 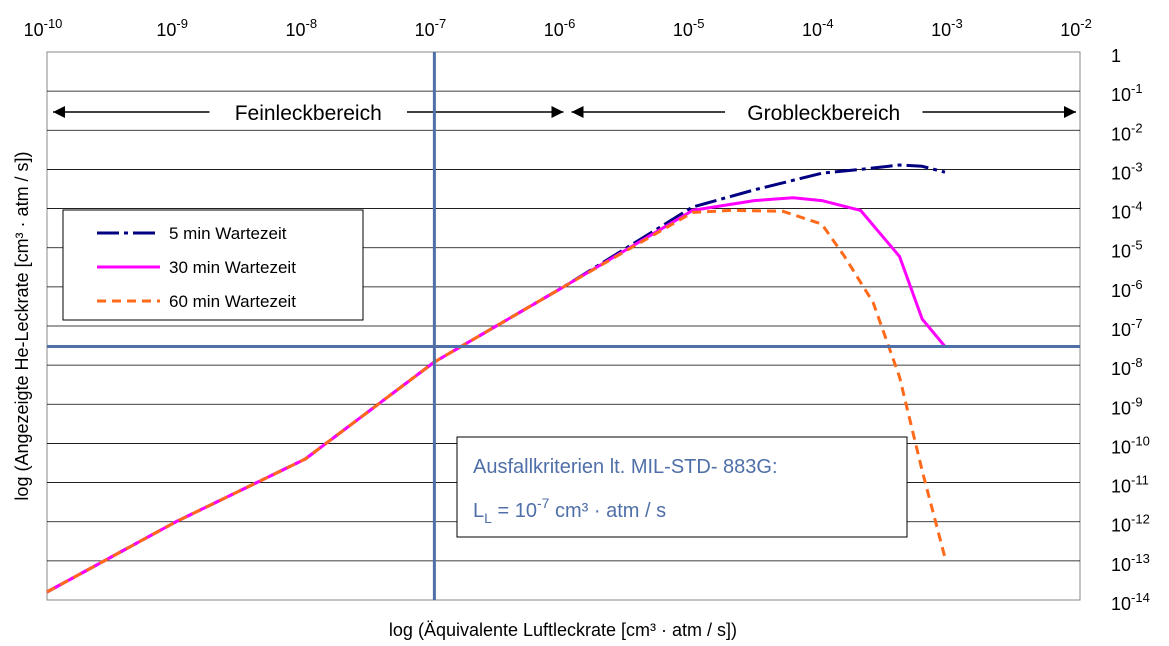 What do you see at coordinates (478, 511) in the screenshot?
I see `annotation-l-base: L` at bounding box center [478, 511].